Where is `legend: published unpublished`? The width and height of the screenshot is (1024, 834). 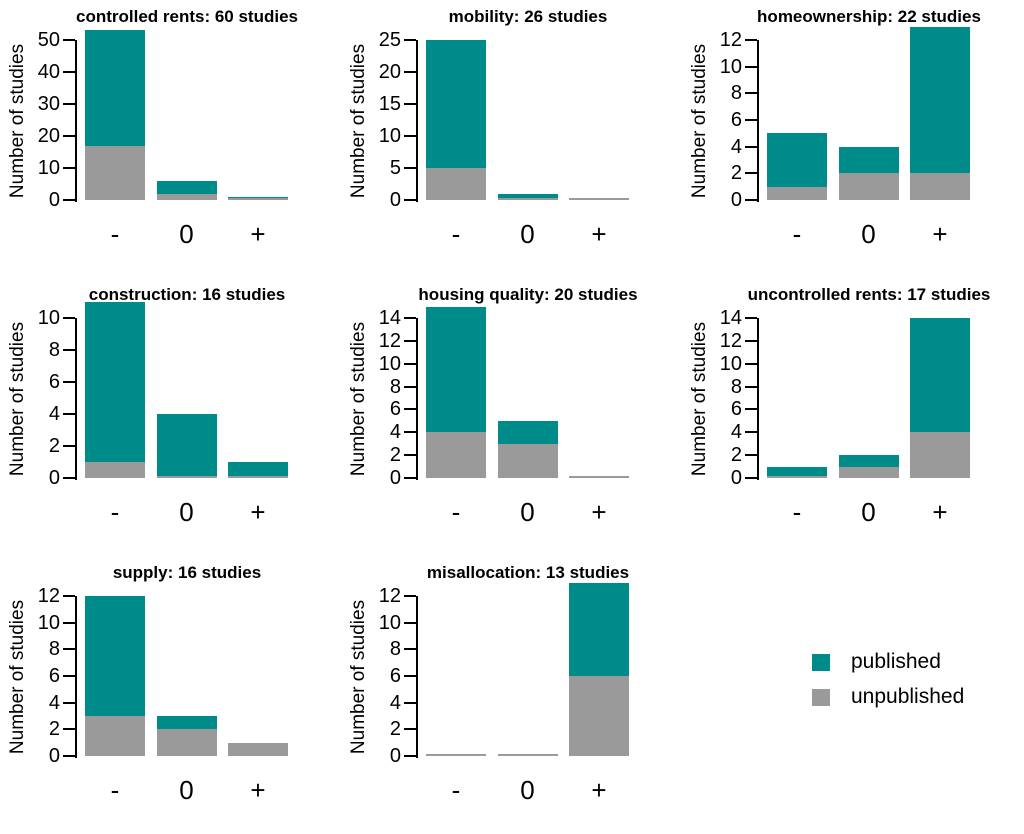 legend: published unpublished is located at coordinates (888, 685).